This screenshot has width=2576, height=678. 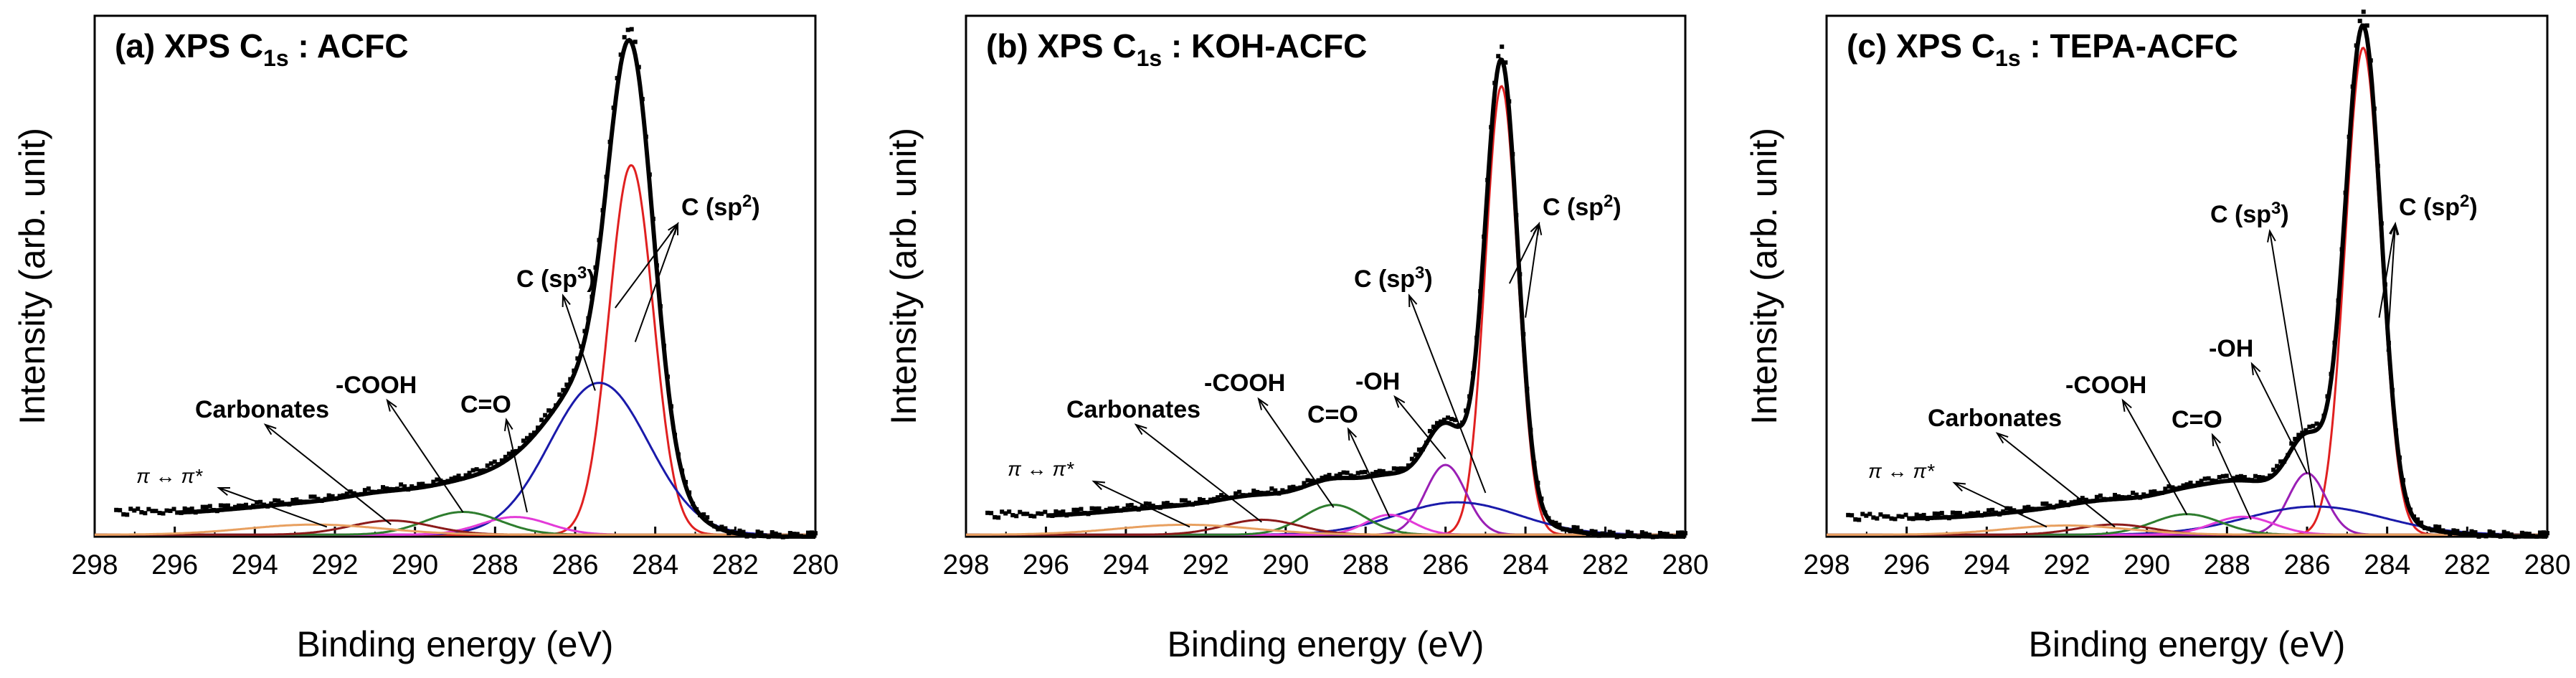 What do you see at coordinates (2227, 565) in the screenshot?
I see `x-tick-label: 288` at bounding box center [2227, 565].